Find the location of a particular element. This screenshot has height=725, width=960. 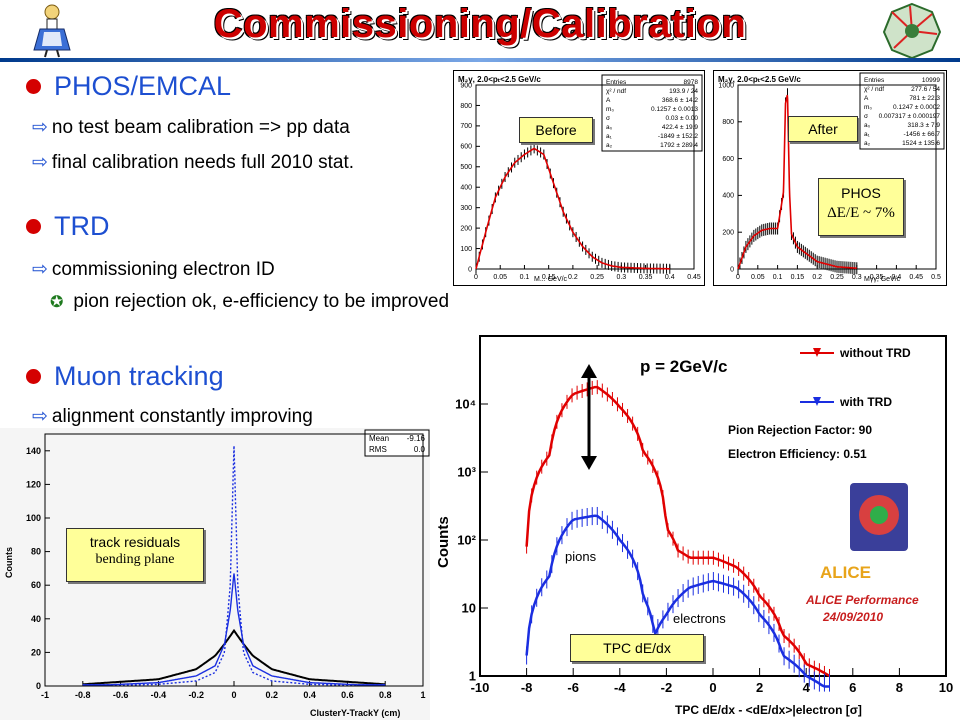

stats-value: 193.9 / 24 is located at coordinates (683, 91).